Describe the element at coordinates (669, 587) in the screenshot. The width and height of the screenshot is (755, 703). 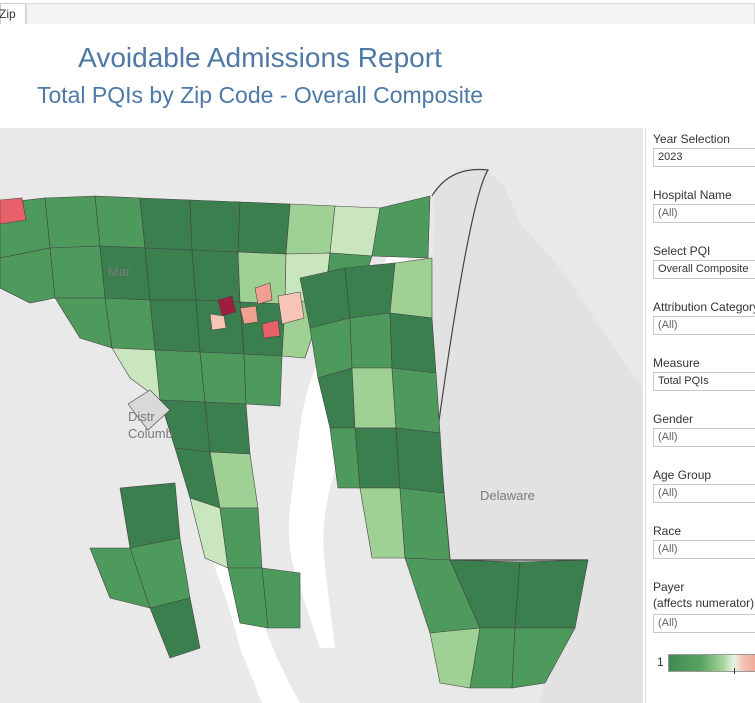
I see `filter-label-payer: Payer` at that location.